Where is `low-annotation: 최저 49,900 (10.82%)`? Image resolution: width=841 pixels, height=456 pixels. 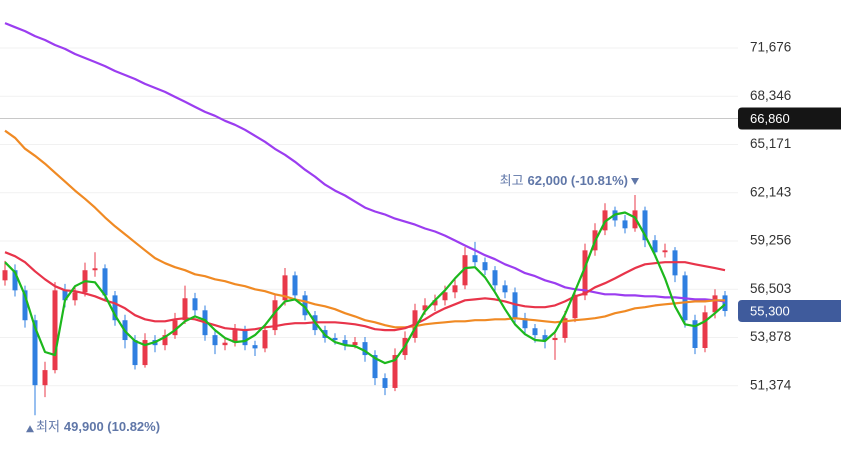 low-annotation: 최저 49,900 (10.82%) is located at coordinates (98, 427).